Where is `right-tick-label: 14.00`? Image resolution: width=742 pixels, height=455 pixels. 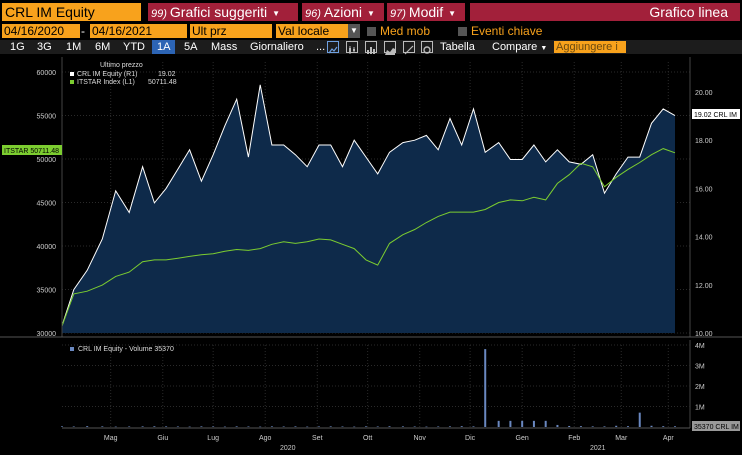
right-tick-label: 14.00 is located at coordinates (704, 238).